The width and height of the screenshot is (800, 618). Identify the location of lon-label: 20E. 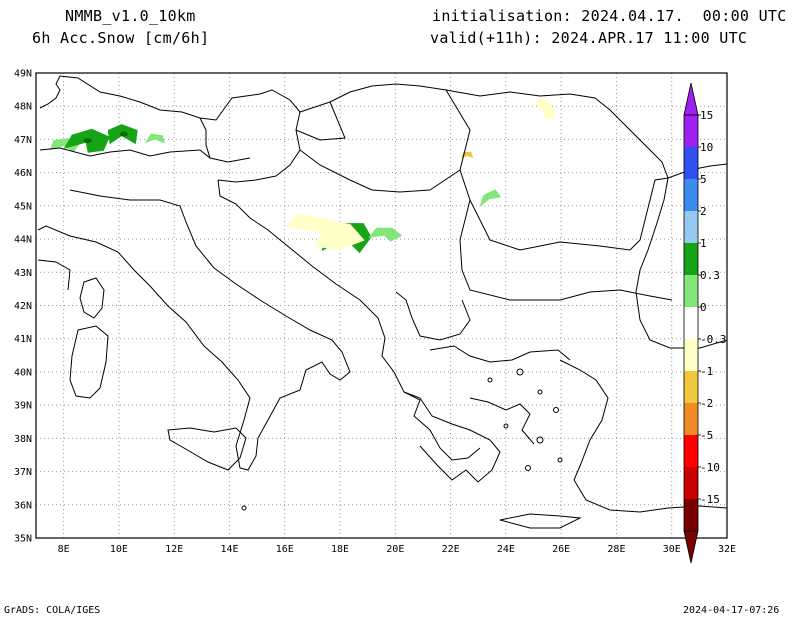
(395, 549).